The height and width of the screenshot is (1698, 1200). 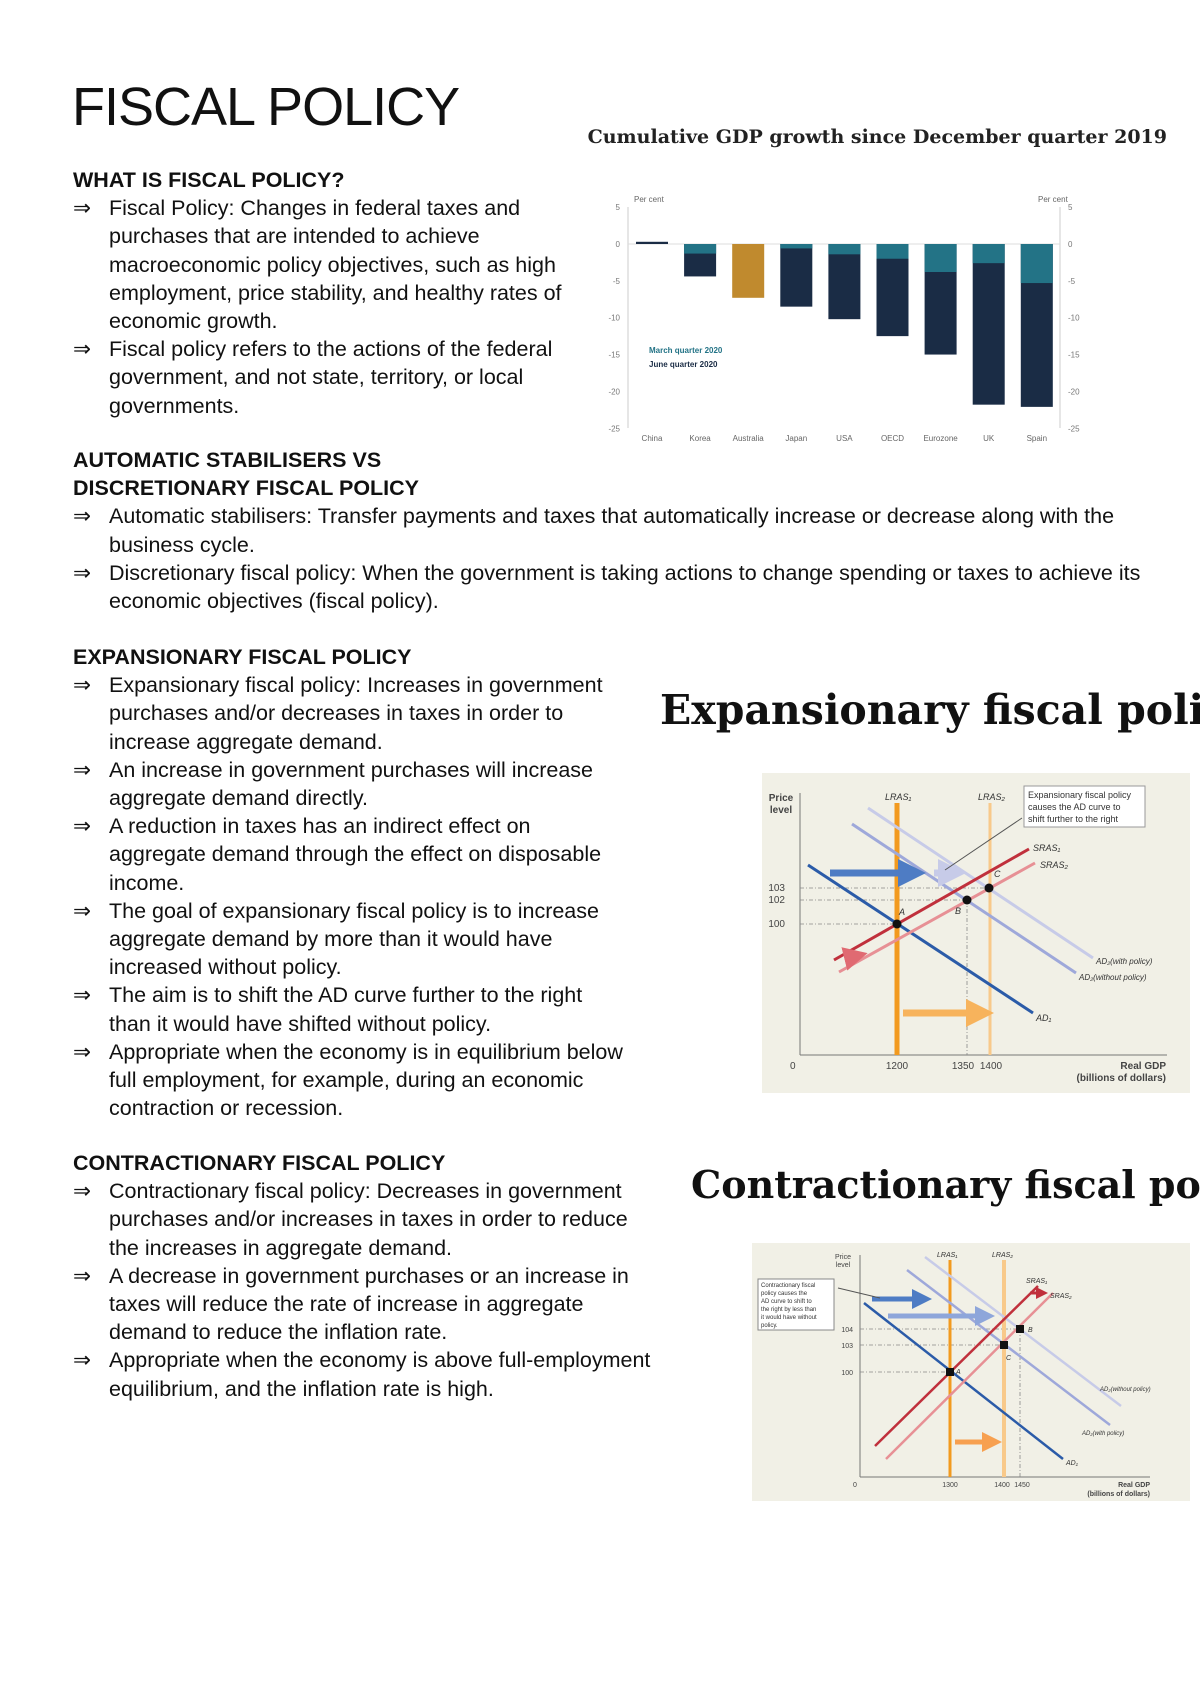 I want to click on sras2-label: SRAS₂, so click(x=1054, y=865).